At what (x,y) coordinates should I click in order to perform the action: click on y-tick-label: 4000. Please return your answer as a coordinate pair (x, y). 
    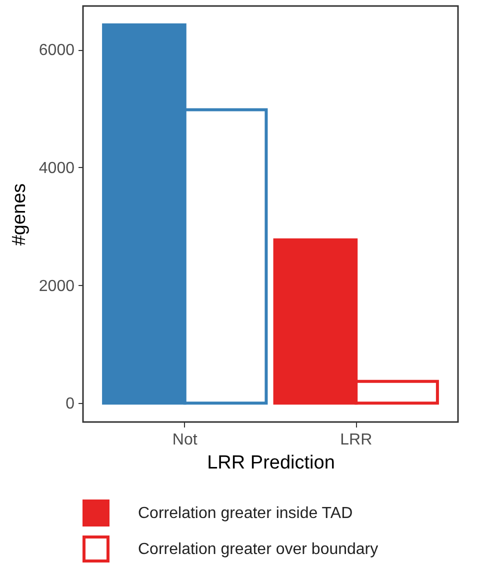
    Looking at the image, I should click on (56, 168).